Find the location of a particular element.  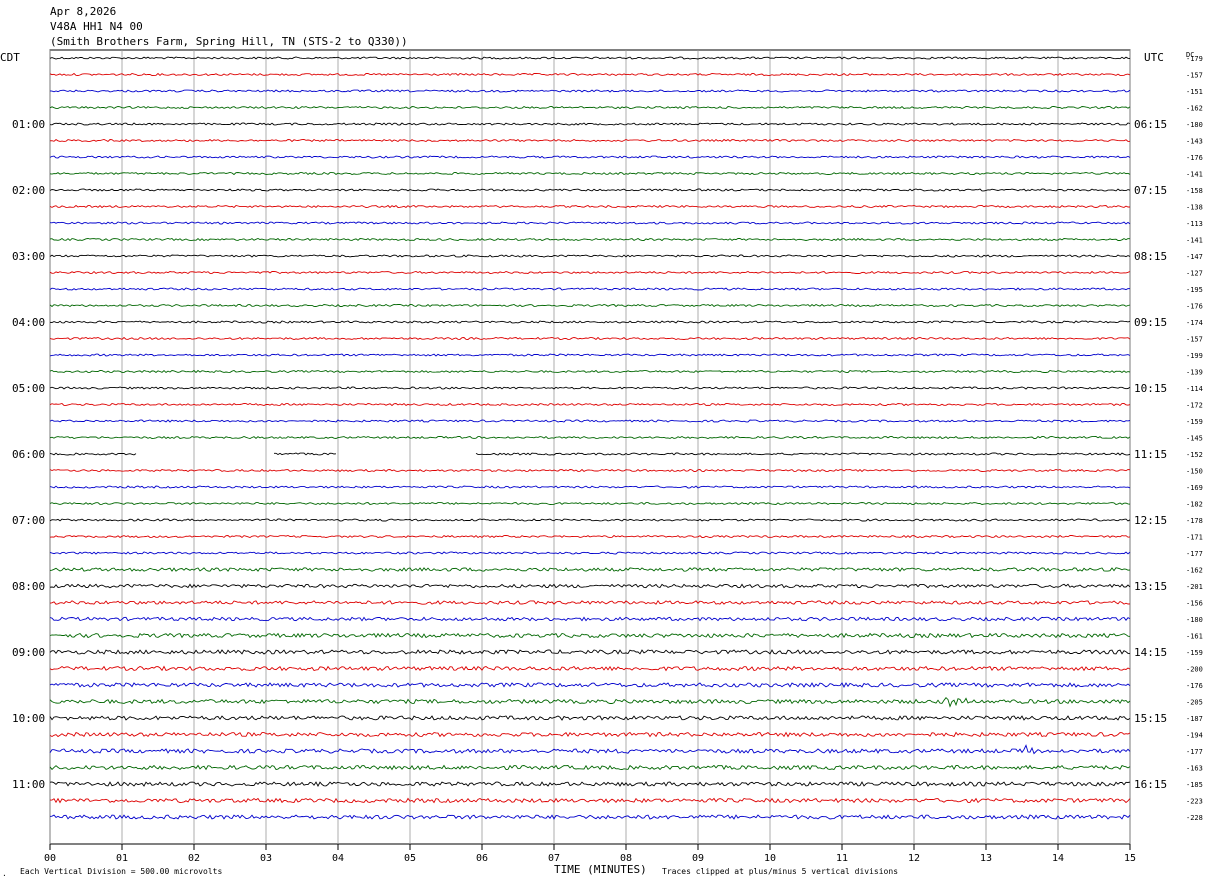

dc-offset-label: -195 is located at coordinates (1194, 290).